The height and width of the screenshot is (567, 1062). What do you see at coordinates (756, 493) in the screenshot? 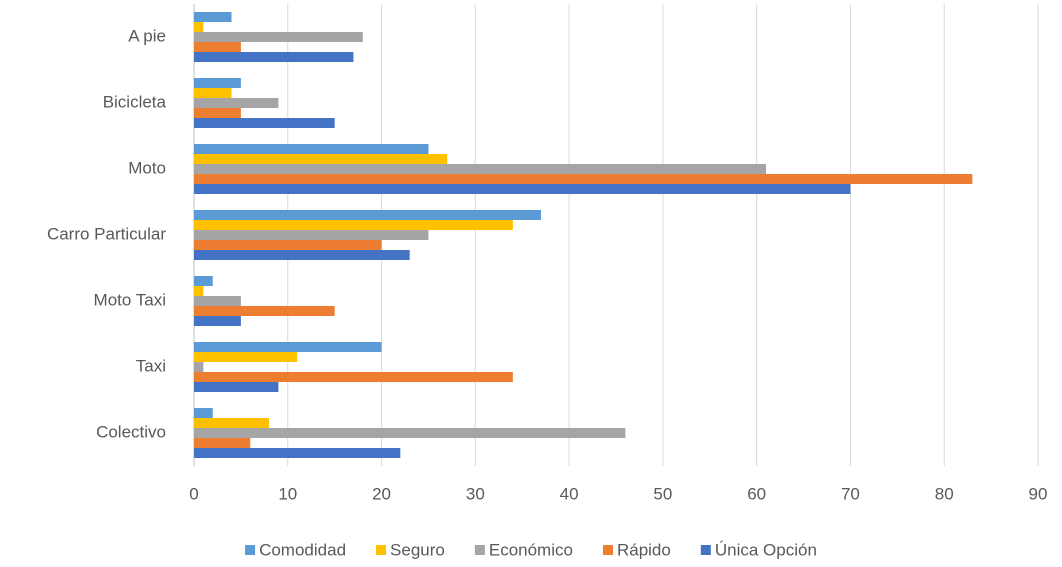
I see `x-tick-label: 60` at bounding box center [756, 493].